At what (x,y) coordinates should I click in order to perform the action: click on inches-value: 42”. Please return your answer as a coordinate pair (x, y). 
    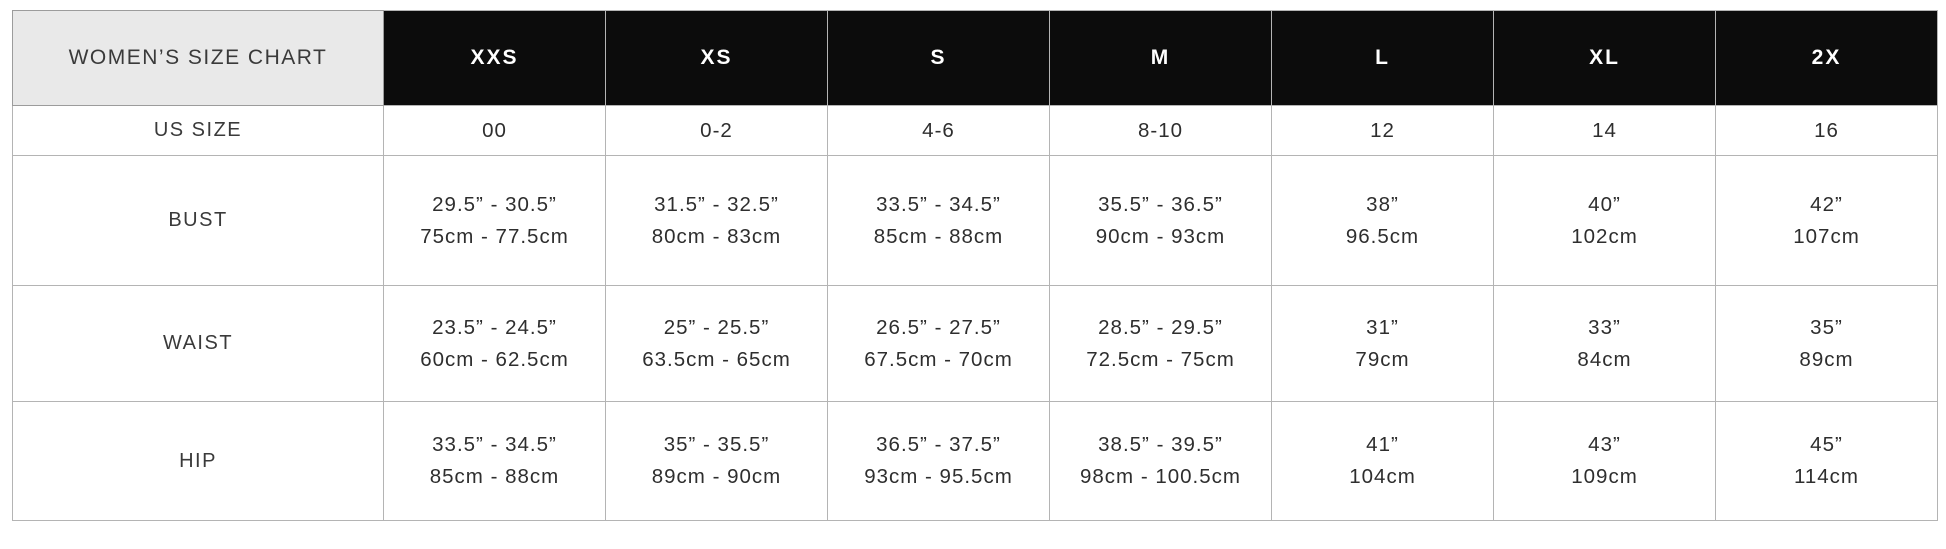
    Looking at the image, I should click on (1826, 204).